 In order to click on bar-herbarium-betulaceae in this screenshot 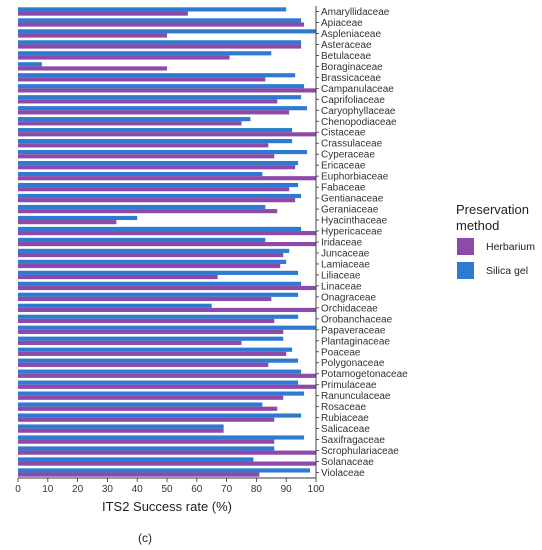, I will do `click(124, 57)`.